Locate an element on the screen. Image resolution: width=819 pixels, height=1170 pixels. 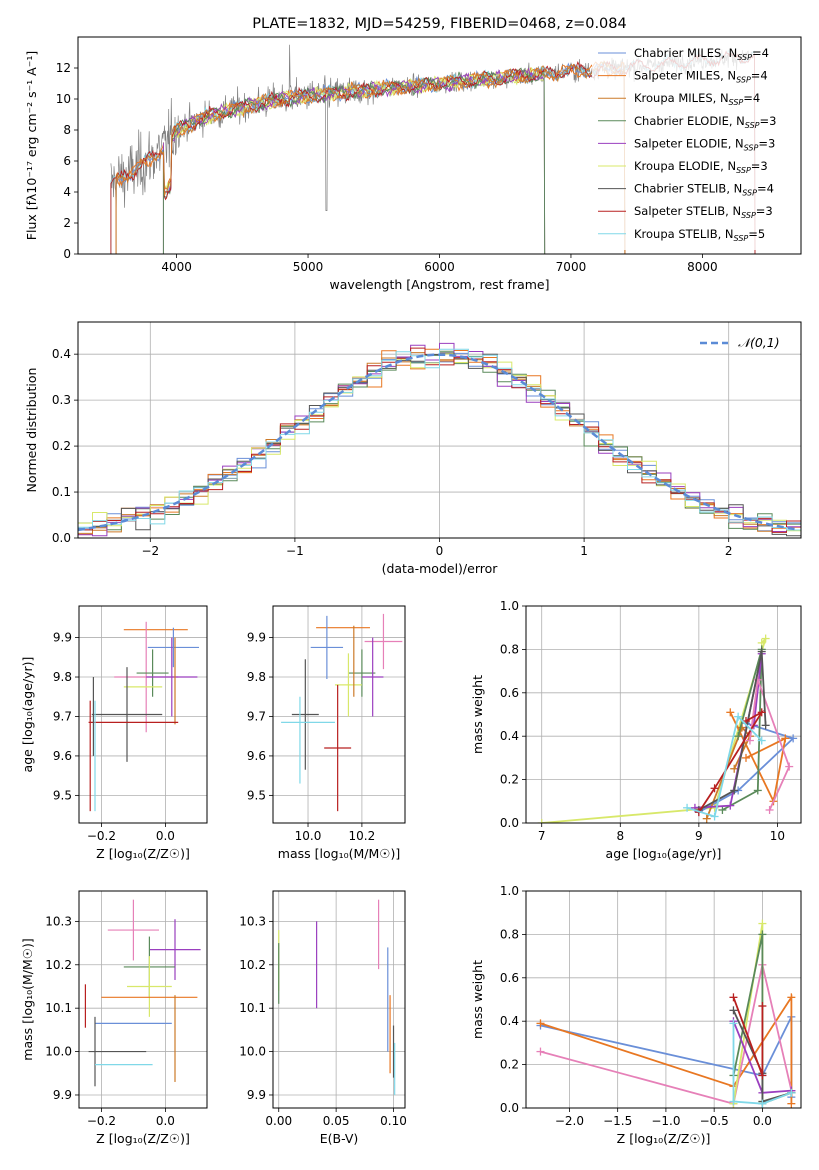
y-tick-label: 10 is located at coordinates (63, 99).